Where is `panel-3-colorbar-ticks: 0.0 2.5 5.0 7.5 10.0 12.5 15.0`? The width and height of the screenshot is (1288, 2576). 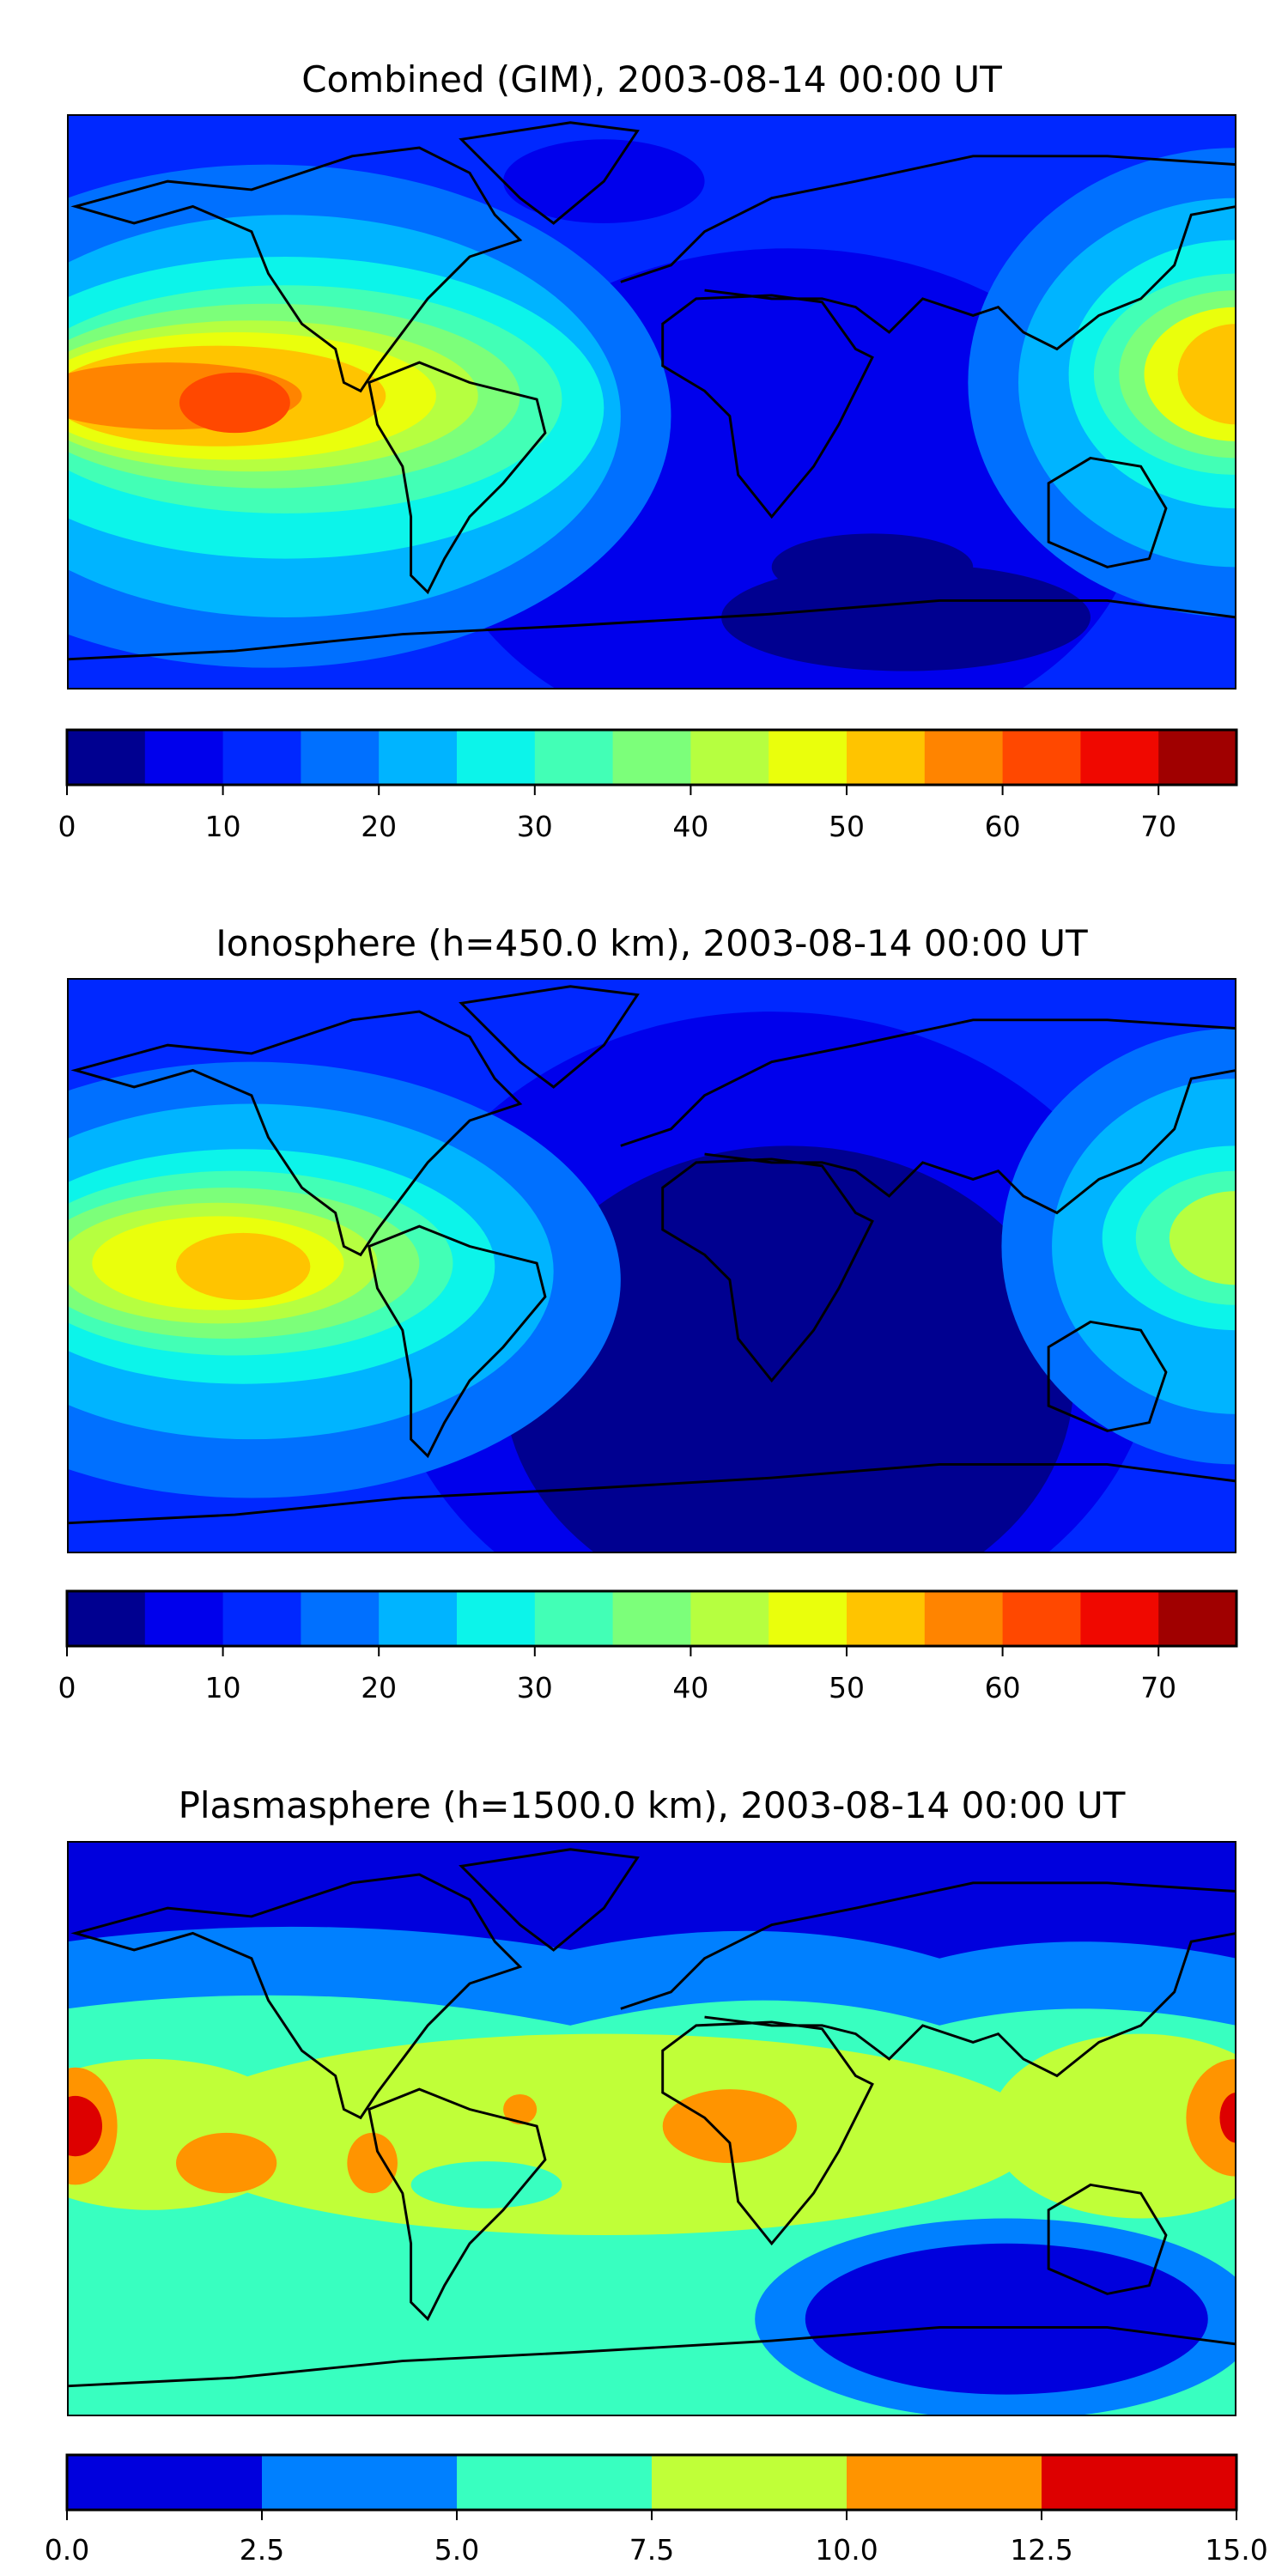
panel-3-colorbar-ticks: 0.0 2.5 5.0 7.5 10.0 12.5 15.0 is located at coordinates (656, 2550).